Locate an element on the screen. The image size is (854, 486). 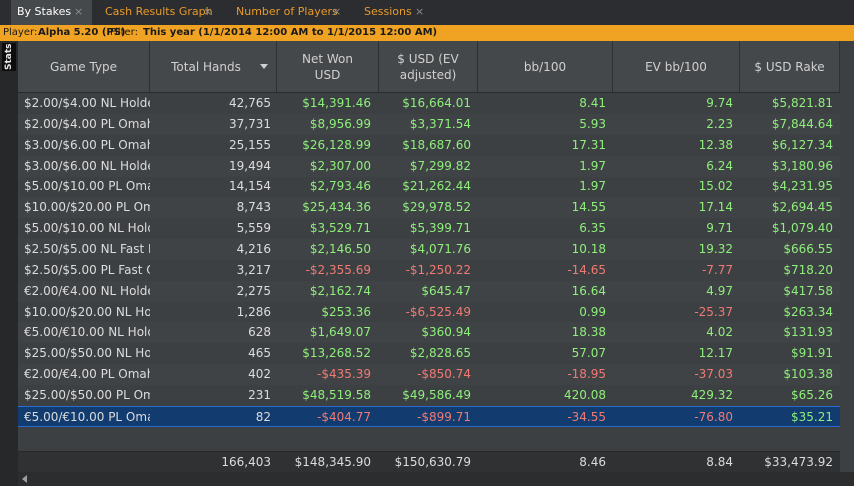
cell-rake: $35.21 is located at coordinates (812, 416).